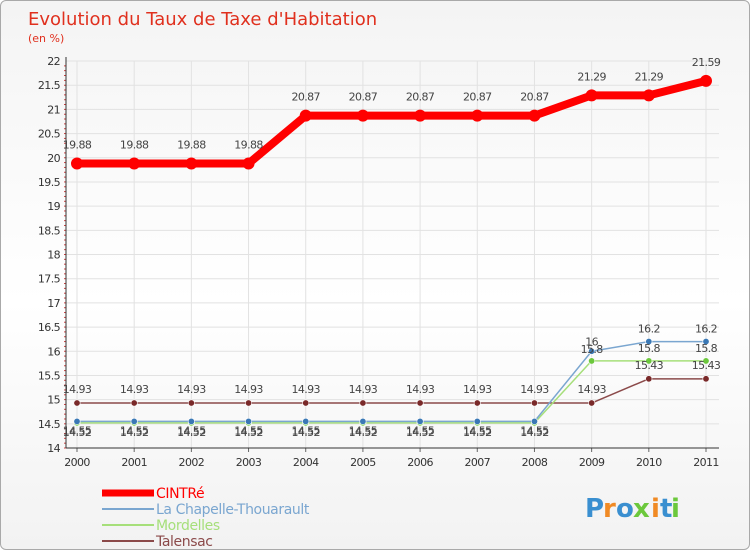 The image size is (750, 550). What do you see at coordinates (53, 400) in the screenshot?
I see `y-tick-label: 15` at bounding box center [53, 400].